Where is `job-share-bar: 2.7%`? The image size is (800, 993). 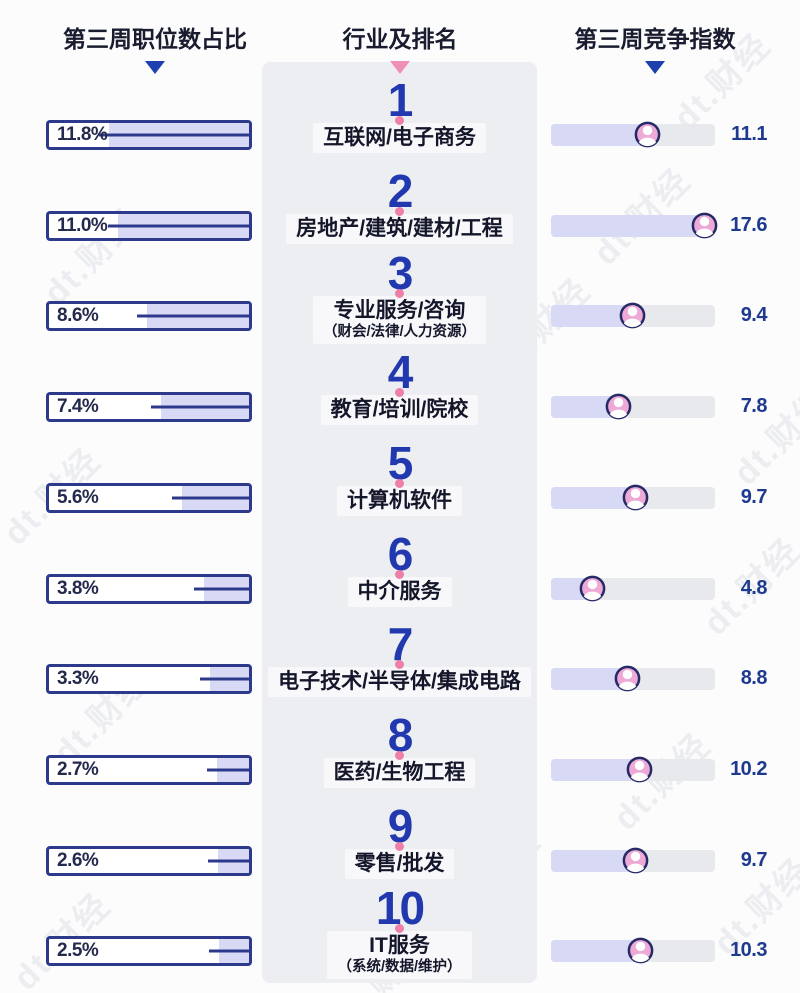
job-share-bar: 2.7% is located at coordinates (149, 770).